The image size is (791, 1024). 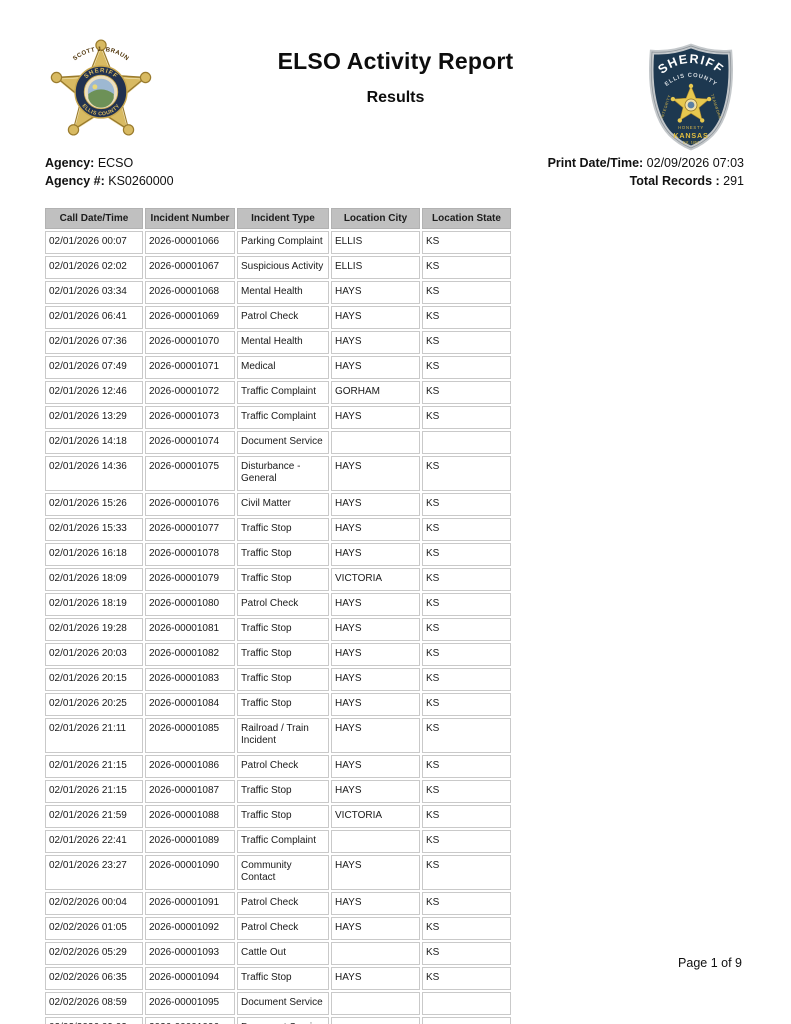 I want to click on shield-motto-bottom-text: HONESTY, so click(x=691, y=127).